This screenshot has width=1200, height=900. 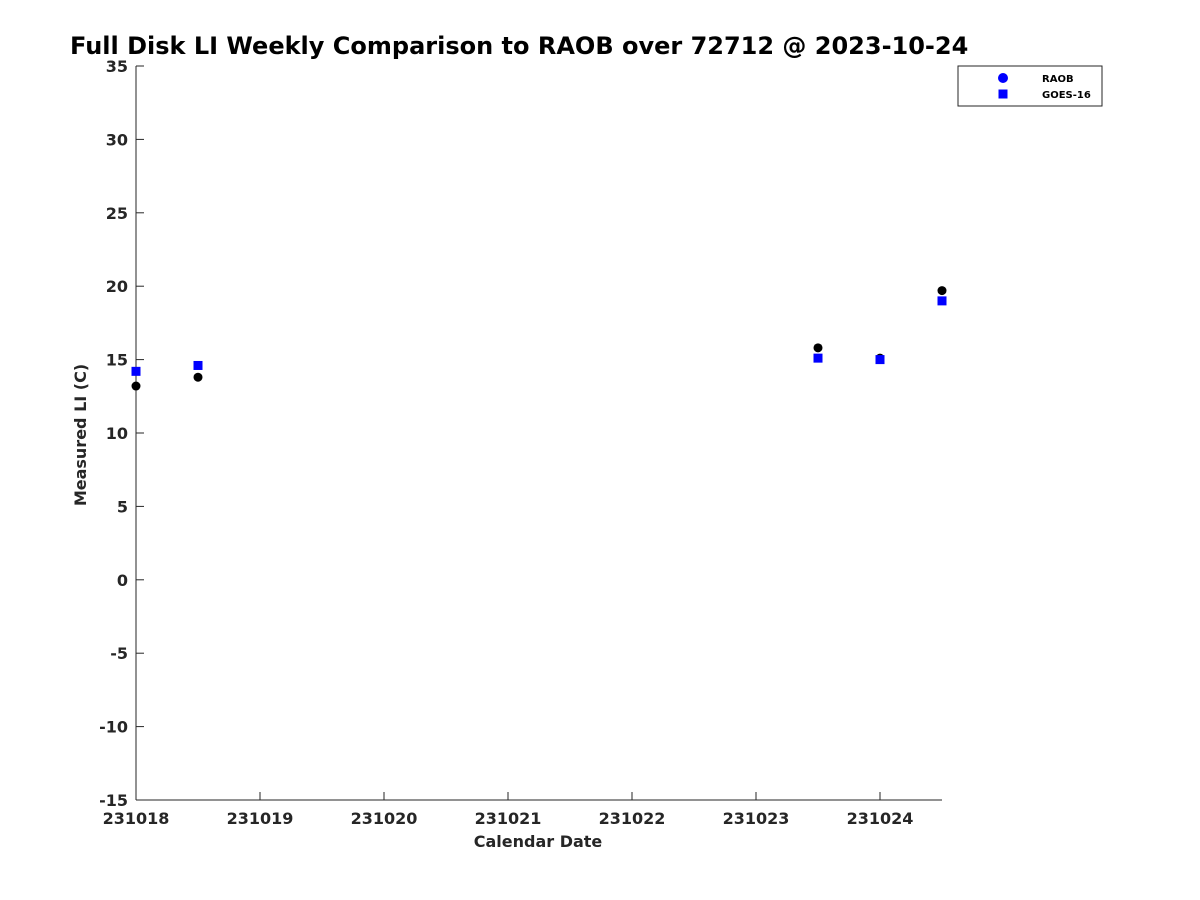 What do you see at coordinates (508, 818) in the screenshot?
I see `x-tick-label: 231021` at bounding box center [508, 818].